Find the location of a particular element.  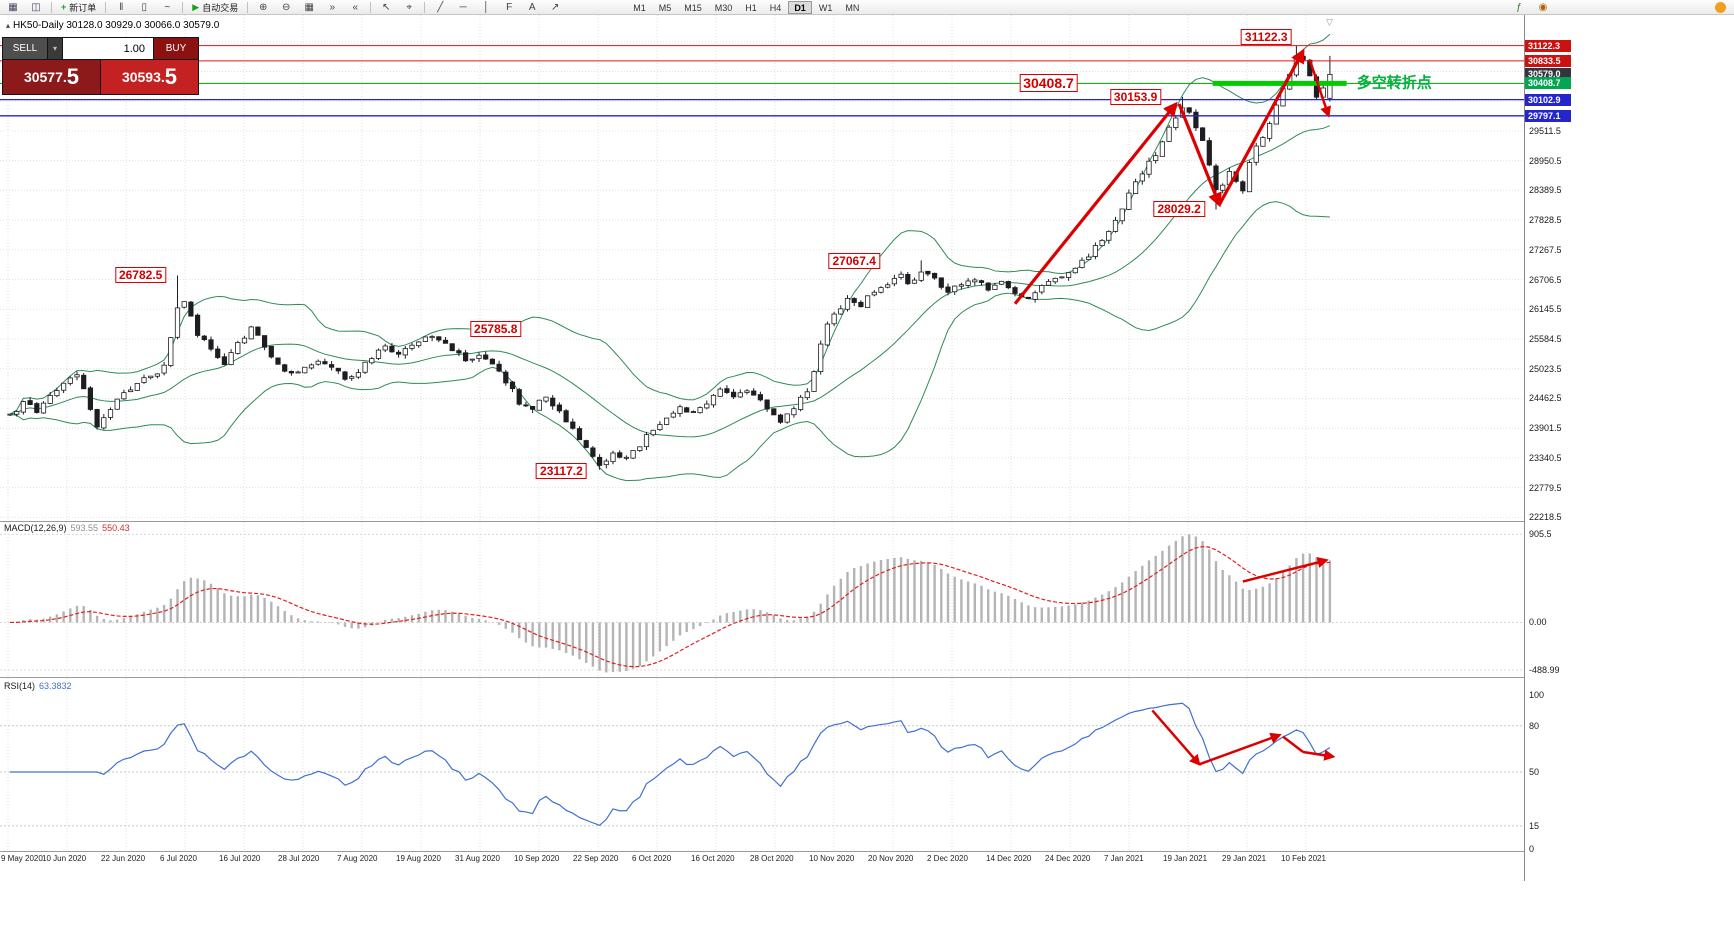

price-annotation-28029.2: 28029.2 is located at coordinates (1179, 209).